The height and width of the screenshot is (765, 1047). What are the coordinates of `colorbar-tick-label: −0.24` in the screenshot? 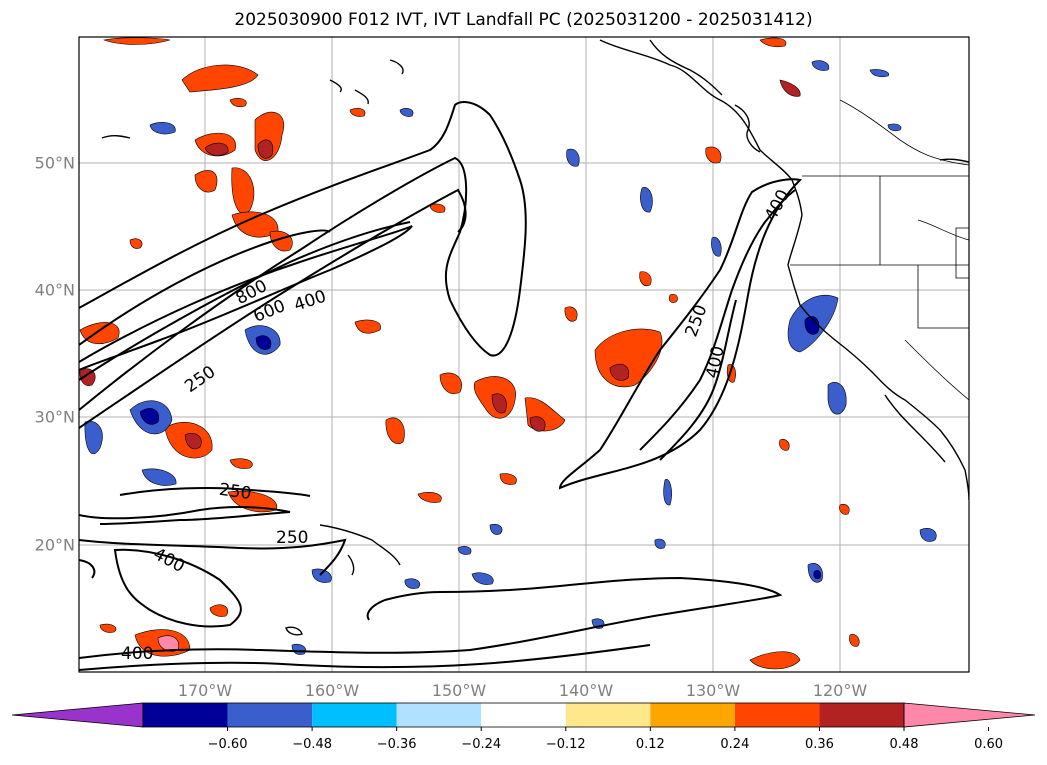 It's located at (481, 744).